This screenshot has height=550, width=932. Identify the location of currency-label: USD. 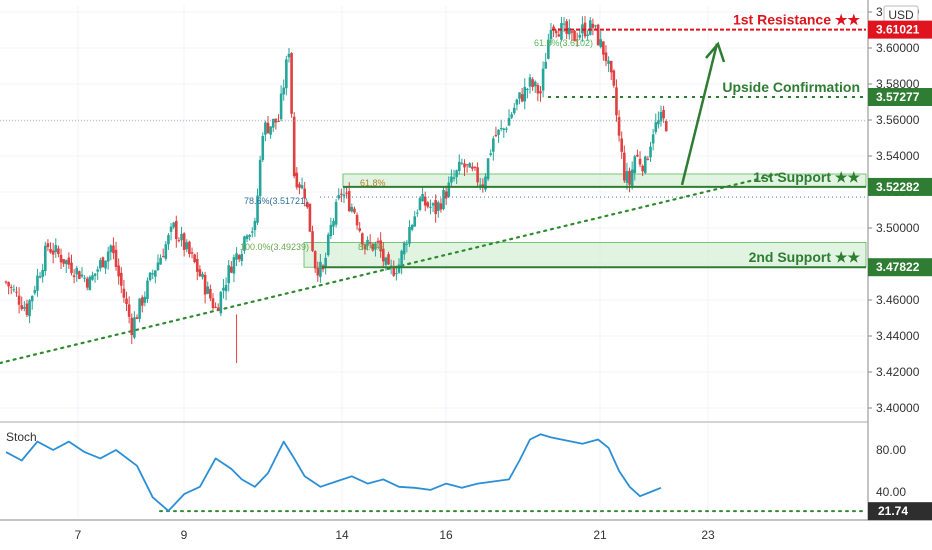
(901, 15).